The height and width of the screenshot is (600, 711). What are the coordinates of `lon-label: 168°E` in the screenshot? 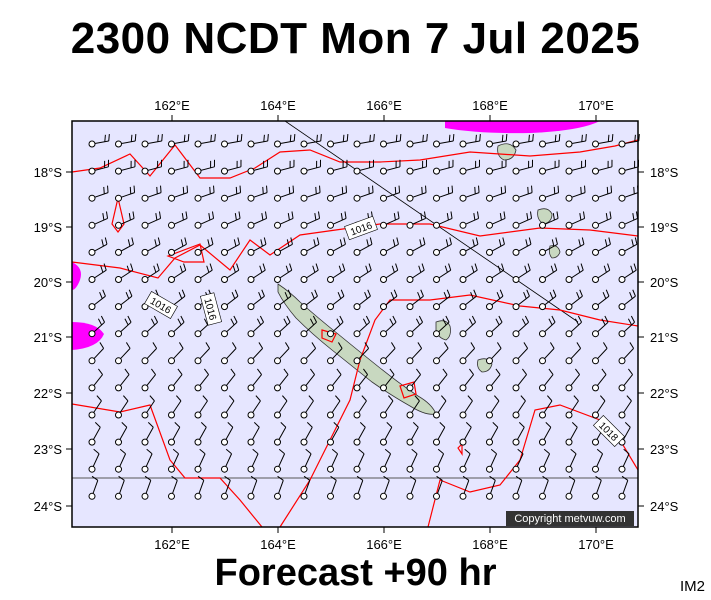 It's located at (490, 105).